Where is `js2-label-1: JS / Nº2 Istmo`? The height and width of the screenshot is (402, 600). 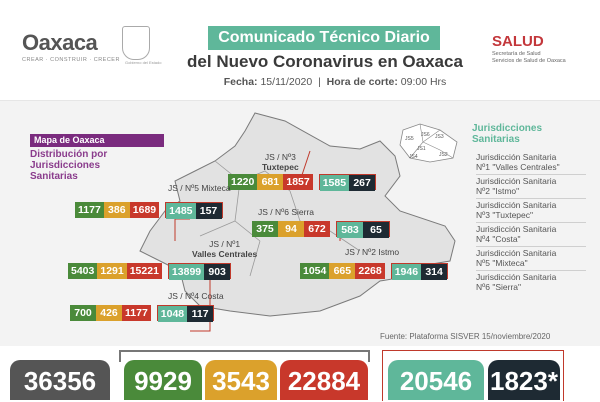
js2-label-1: JS / Nº2 Istmo is located at coordinates (372, 252).